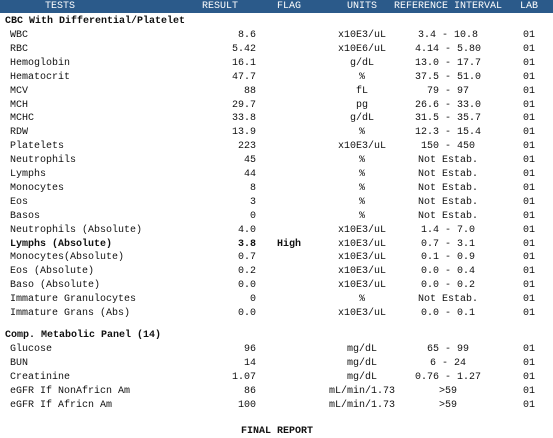  Describe the element at coordinates (22, 119) in the screenshot. I see `test-name: MCHC` at that location.